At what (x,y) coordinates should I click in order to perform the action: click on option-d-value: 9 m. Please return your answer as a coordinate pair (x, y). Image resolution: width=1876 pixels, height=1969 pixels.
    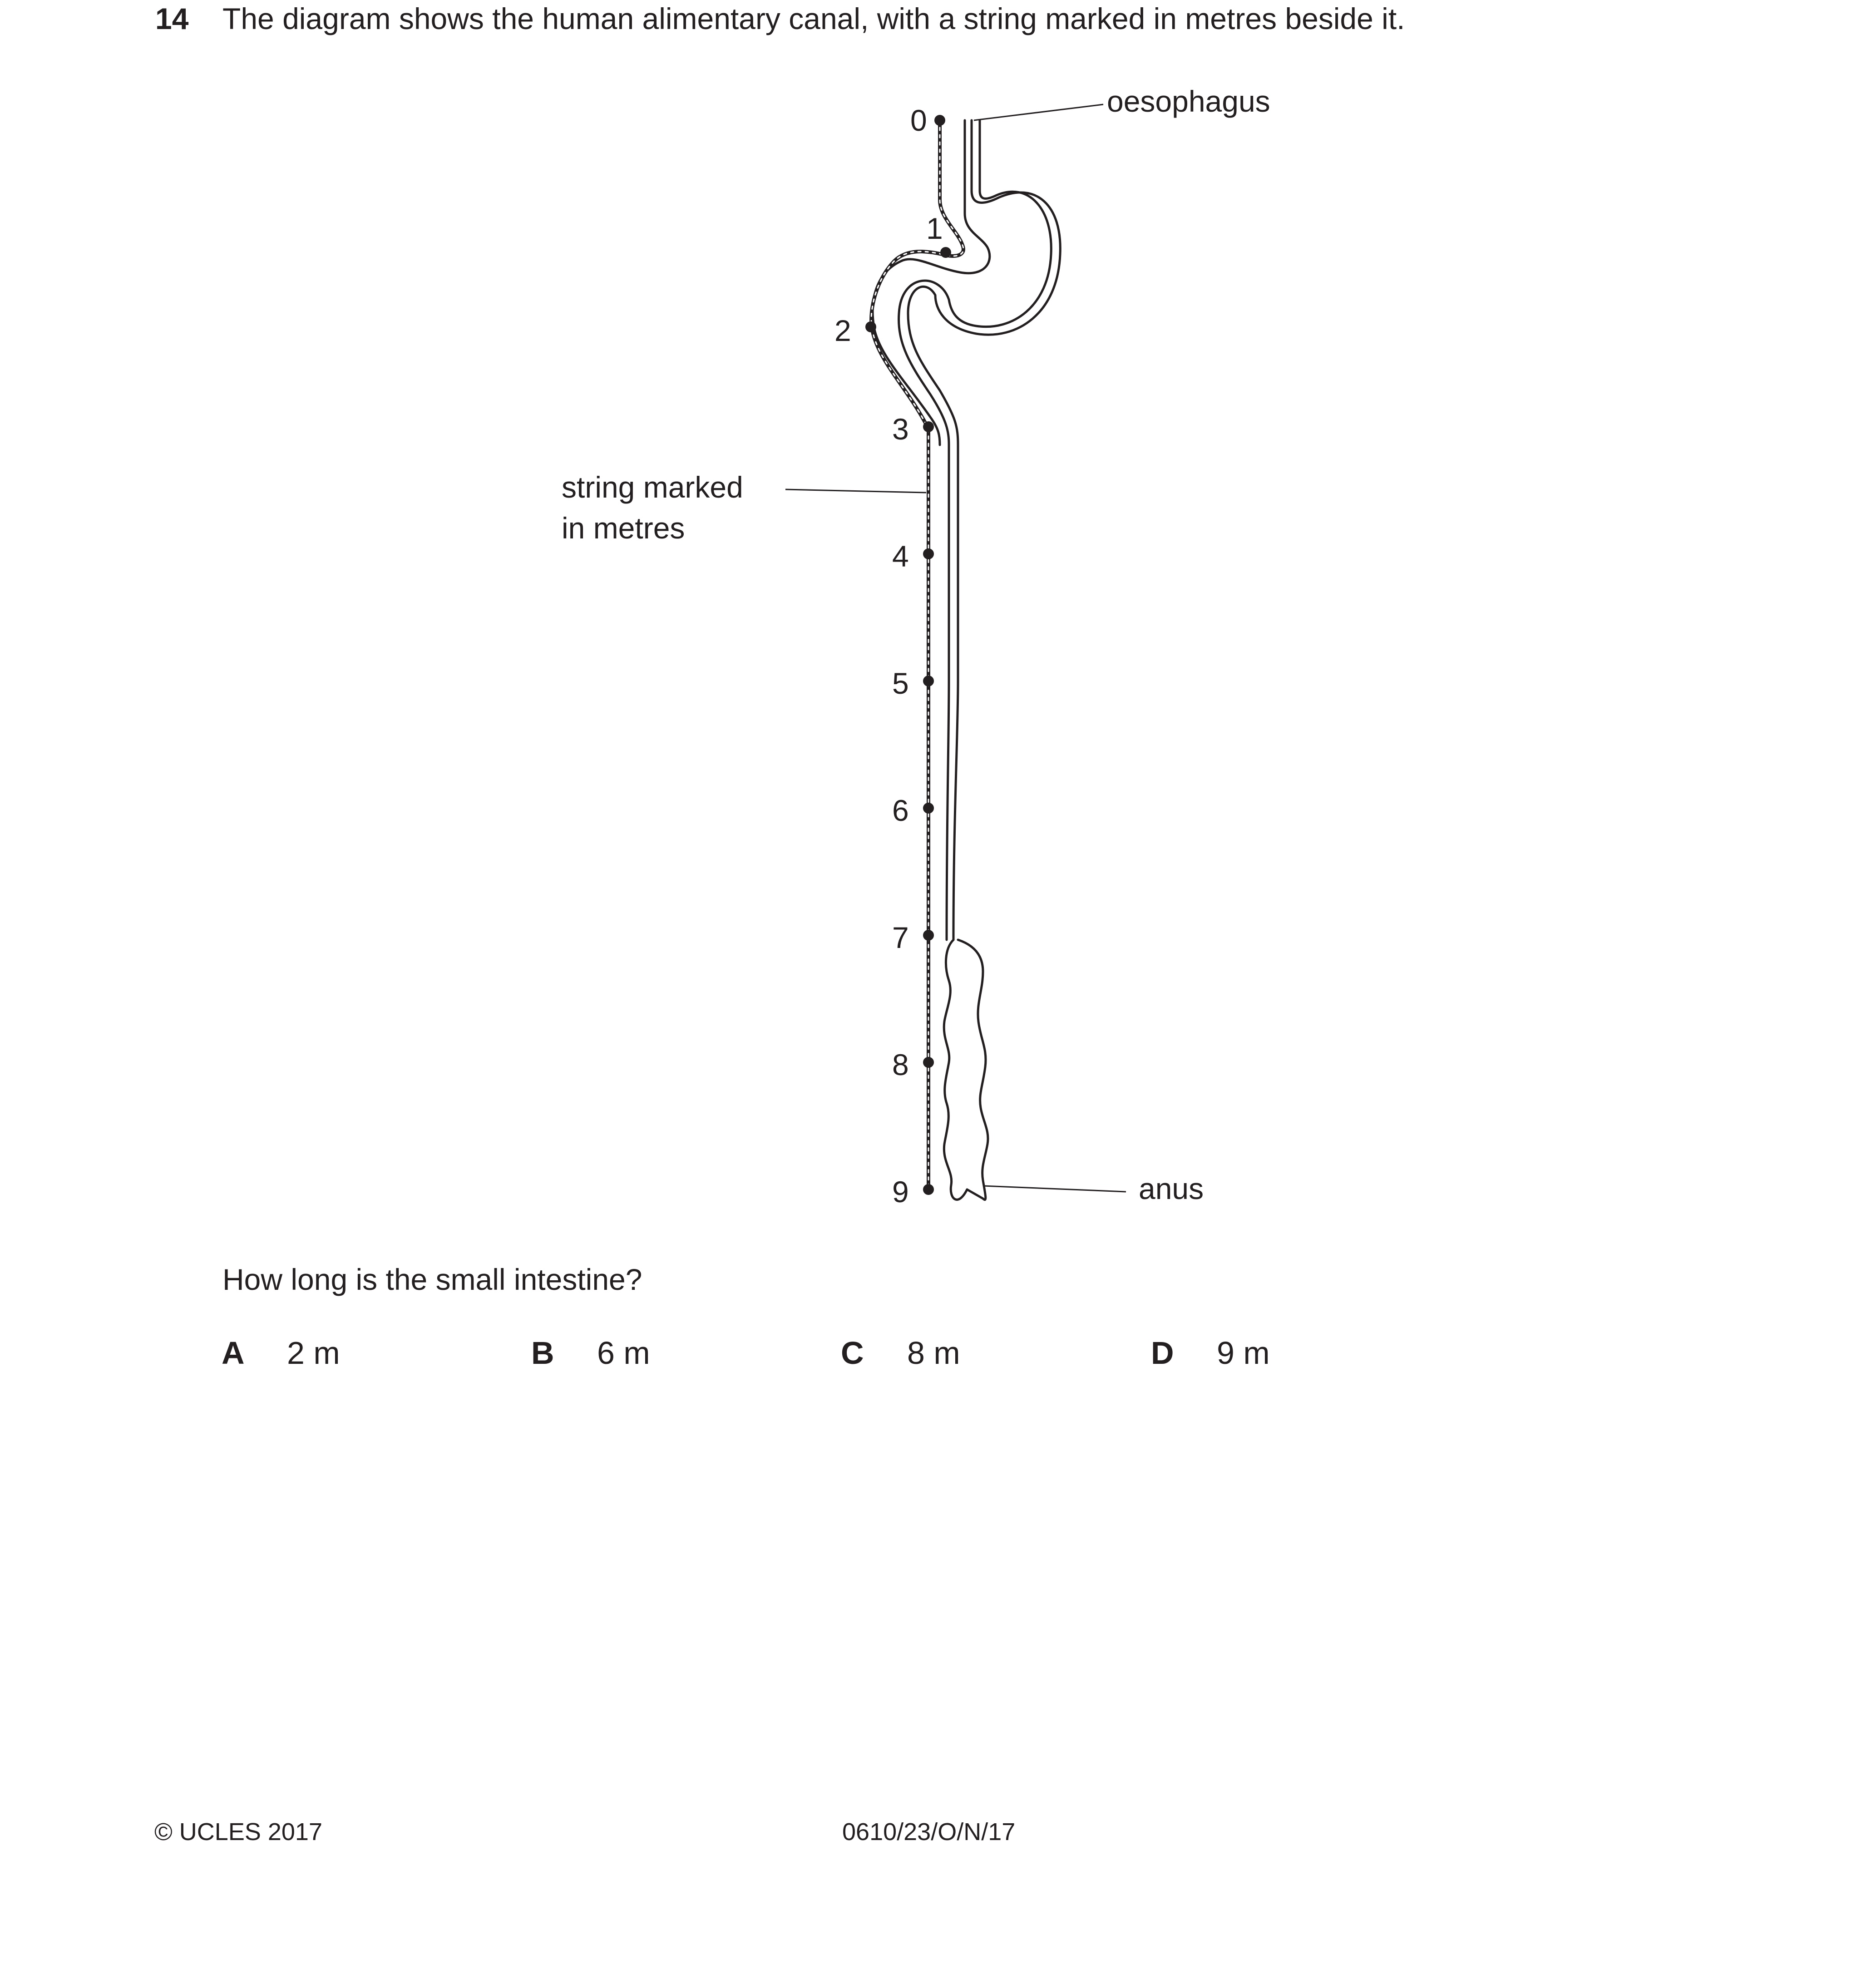
    Looking at the image, I should click on (1244, 1353).